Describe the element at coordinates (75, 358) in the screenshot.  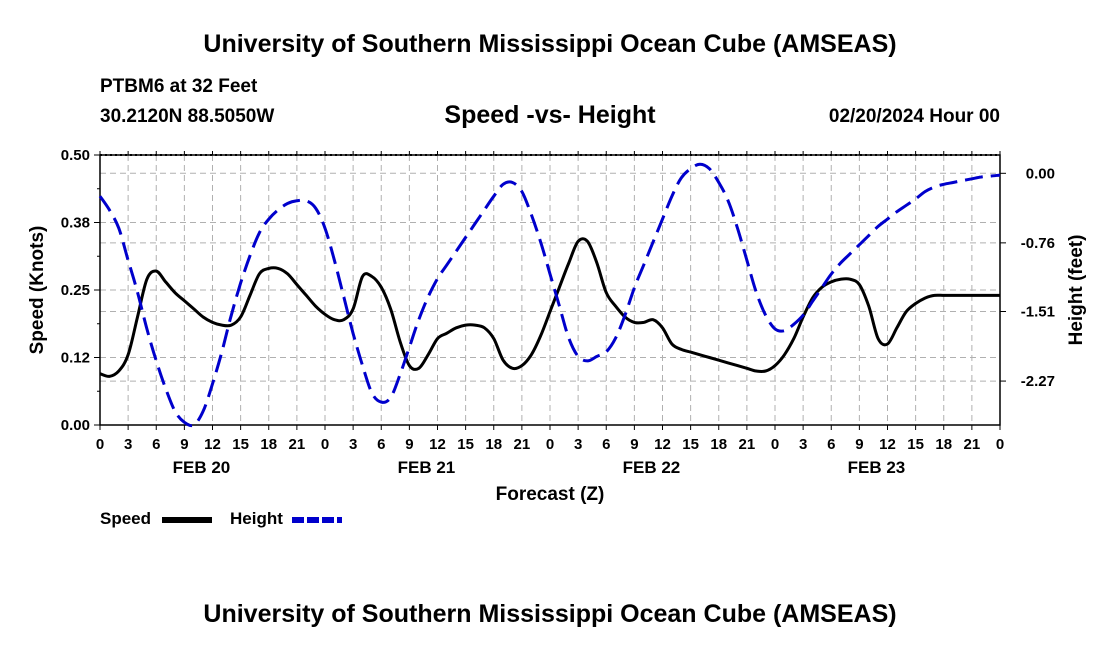
I see `y-tick-label: 0.12` at that location.